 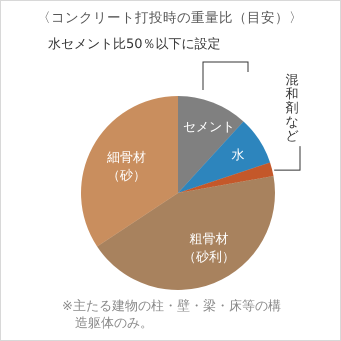 I want to click on slice-label: セメント, so click(x=209, y=128).